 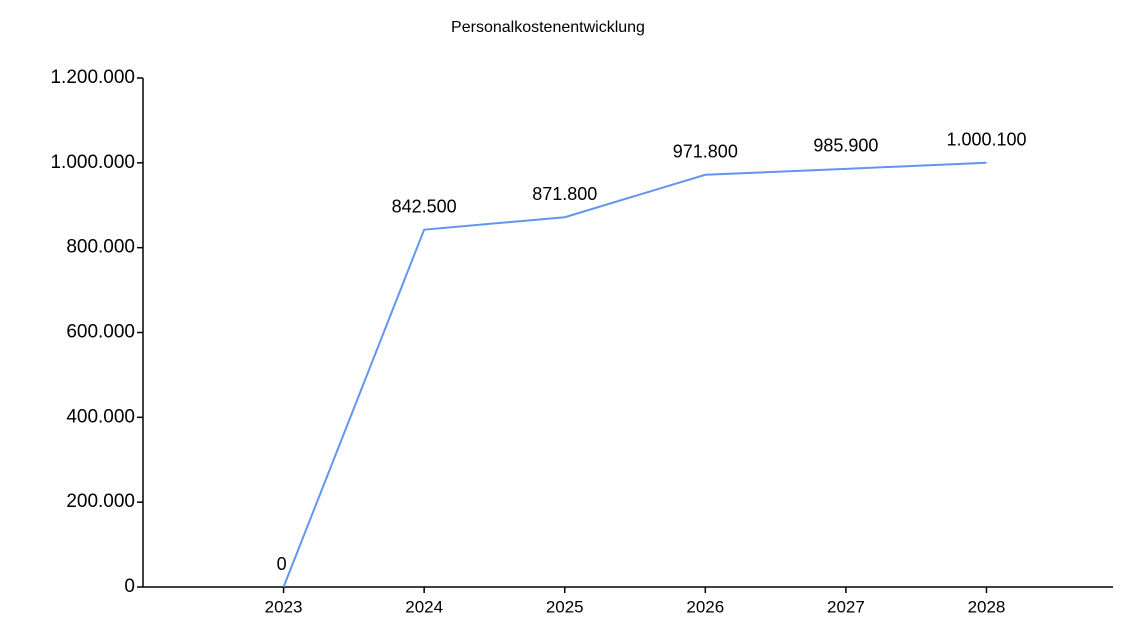 I want to click on y-tick-label: 200.000, so click(x=100, y=501).